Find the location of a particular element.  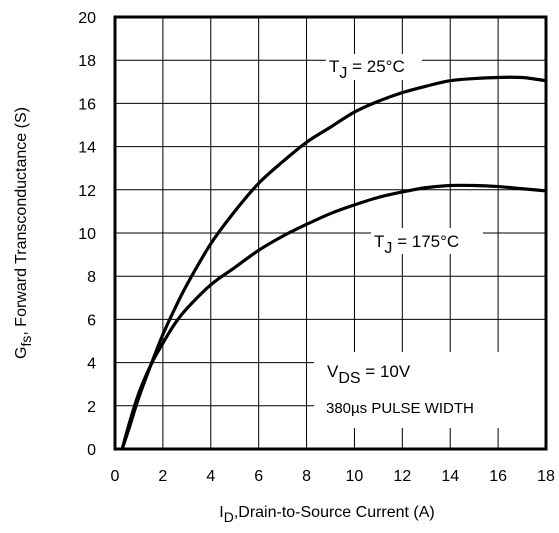

x-tick-label: 16 is located at coordinates (498, 476).